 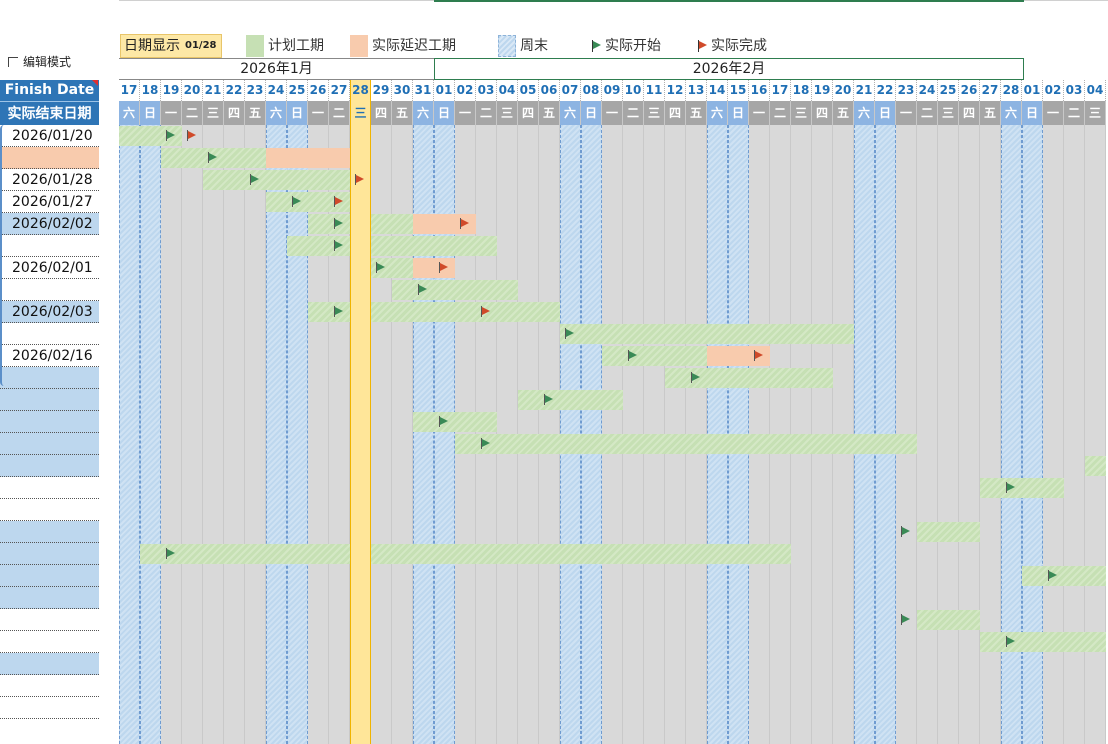 I want to click on day-number: 26, so click(x=318, y=90).